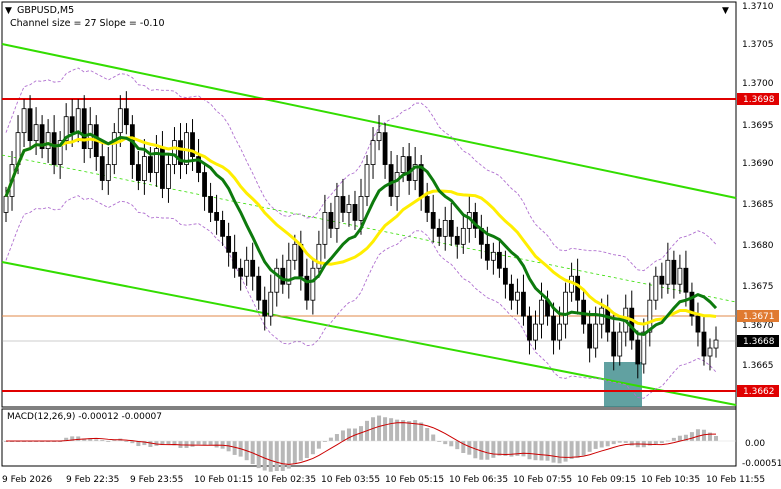 The image size is (781, 489). Describe the element at coordinates (8, 11) in the screenshot. I see `chart-direction-marker: ▼` at that location.